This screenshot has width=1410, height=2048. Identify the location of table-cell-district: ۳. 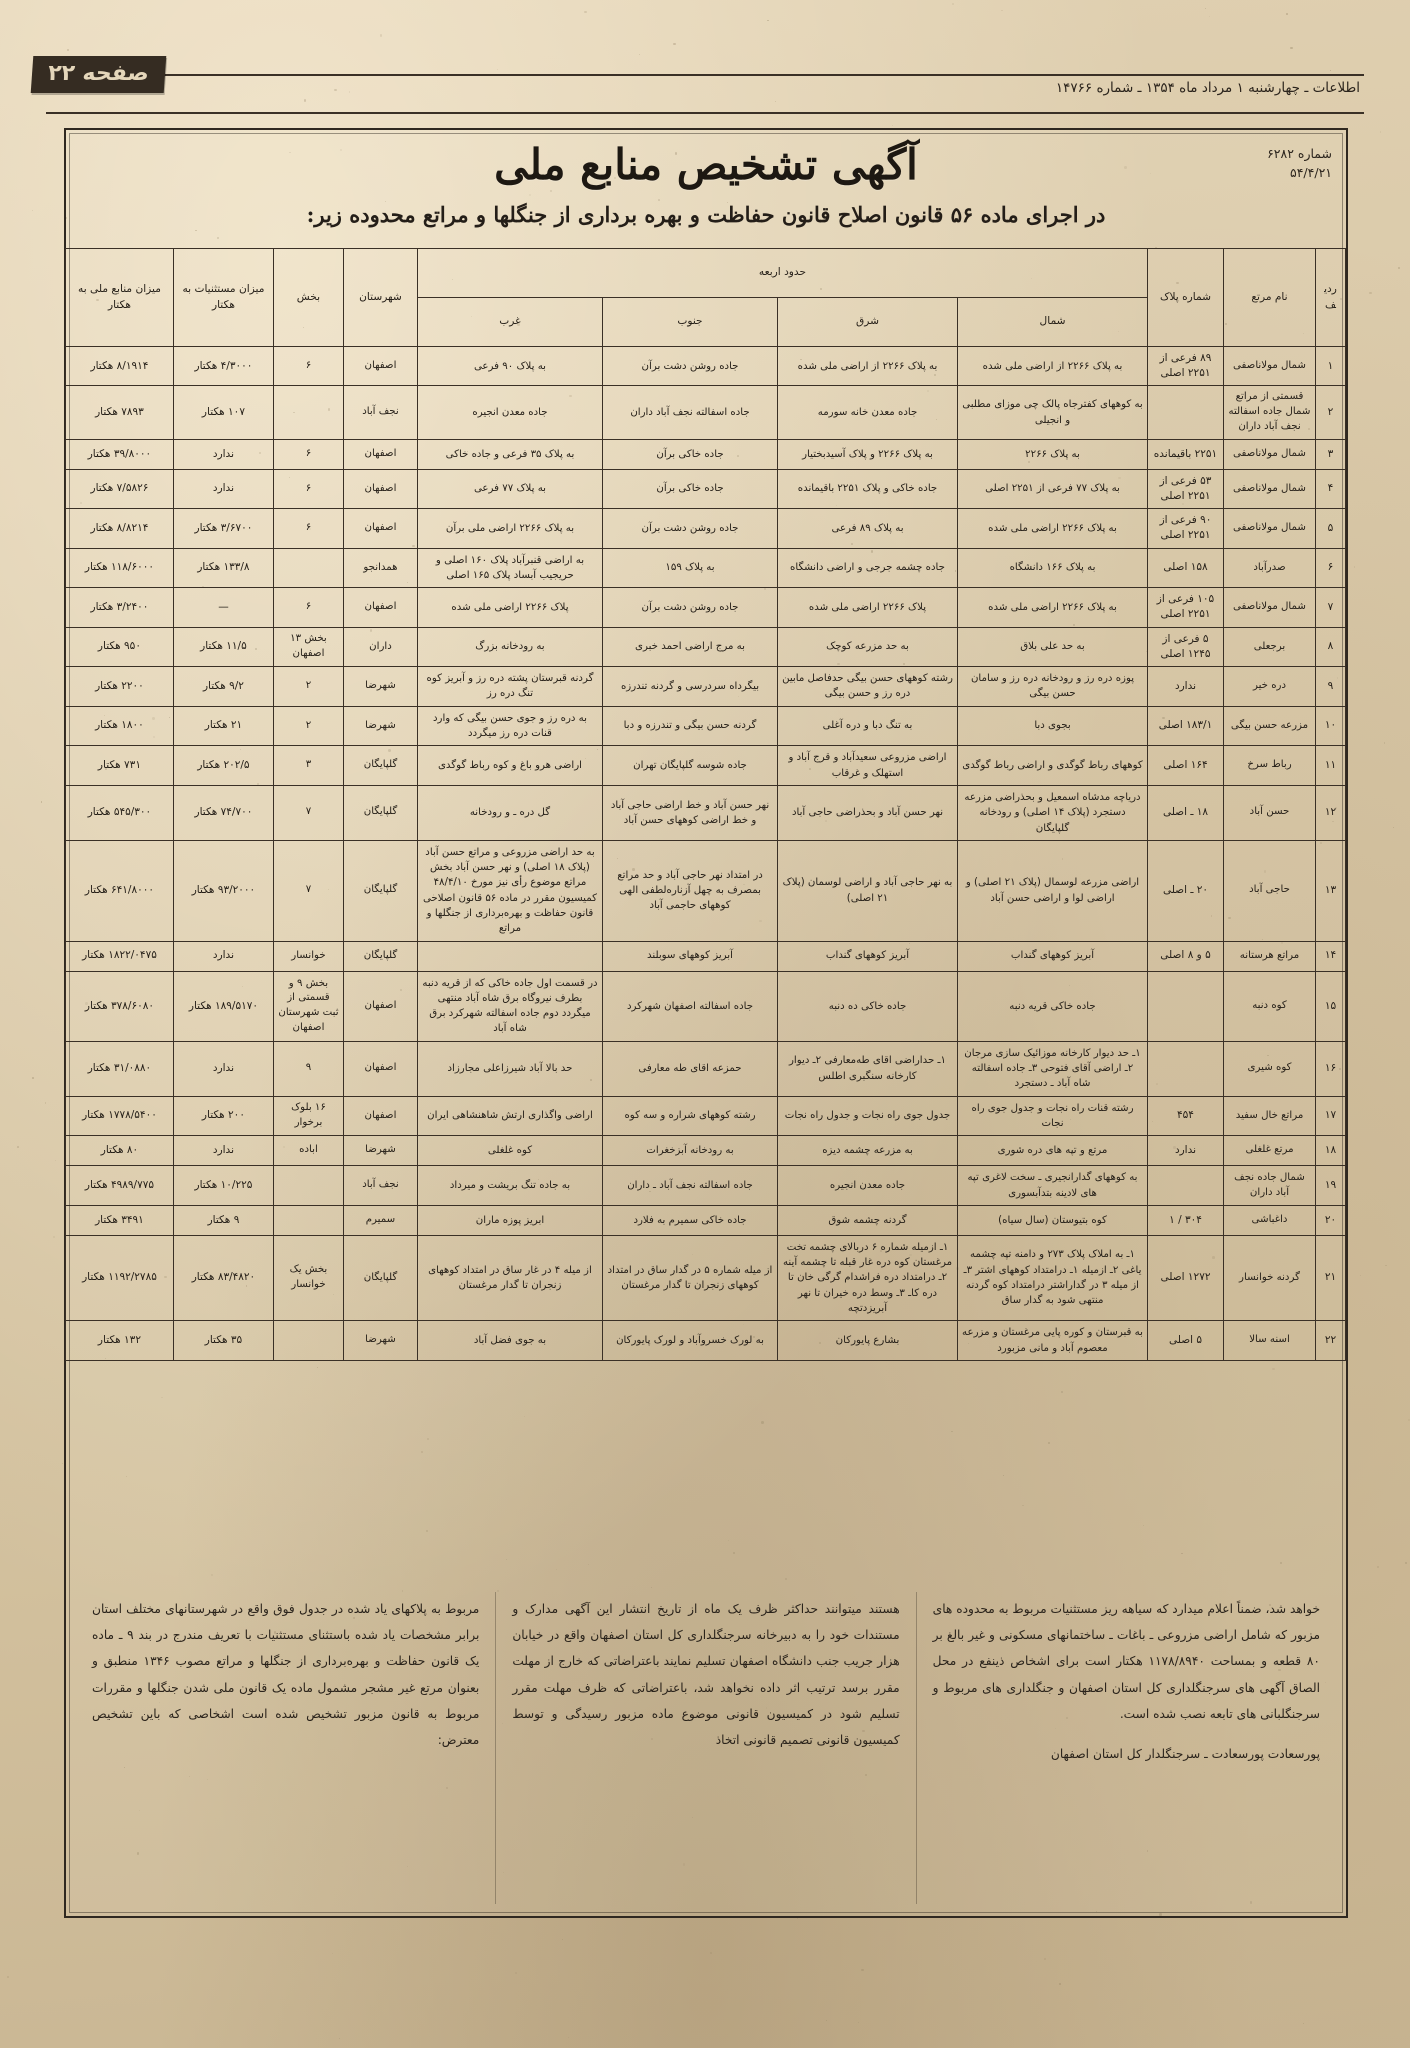
(308, 765).